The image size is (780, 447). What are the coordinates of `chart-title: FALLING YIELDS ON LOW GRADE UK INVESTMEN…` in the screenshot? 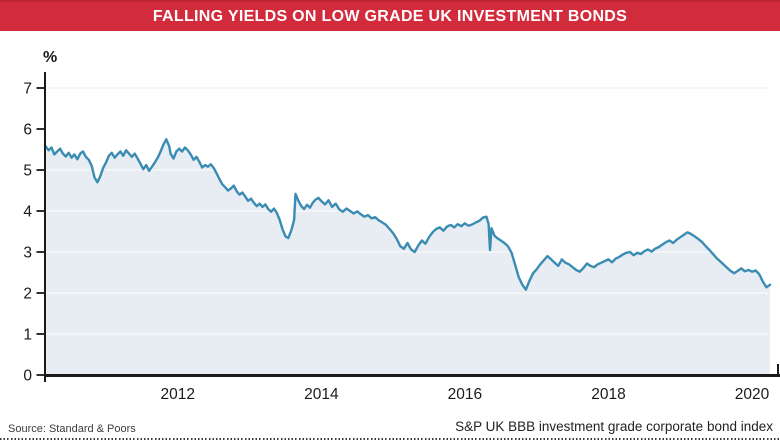 It's located at (390, 16).